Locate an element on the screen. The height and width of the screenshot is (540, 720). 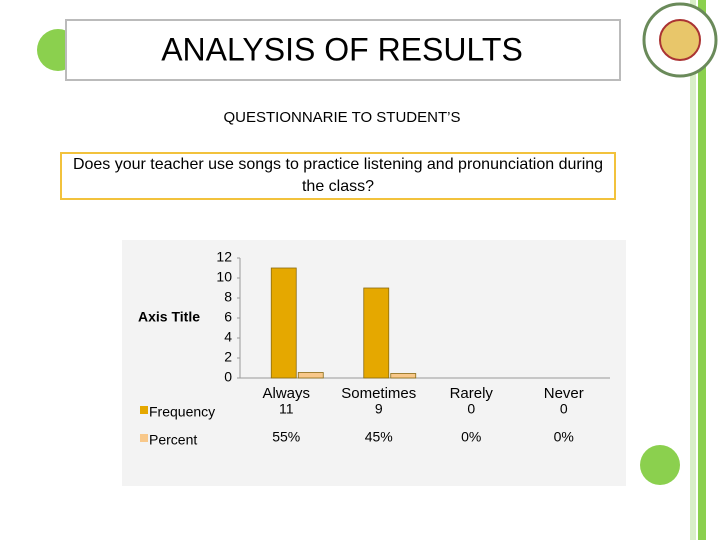
y-tick-label: 8 is located at coordinates (228, 297).